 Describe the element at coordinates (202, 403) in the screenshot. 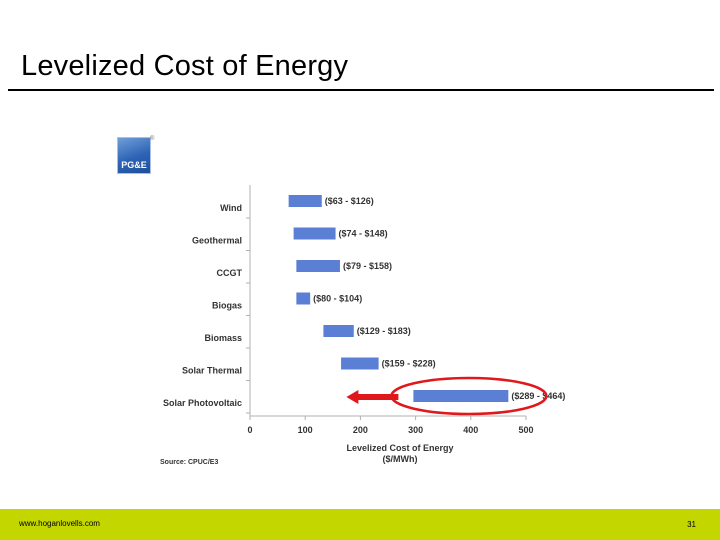

I see `category-label: Solar Photovoltaic` at that location.